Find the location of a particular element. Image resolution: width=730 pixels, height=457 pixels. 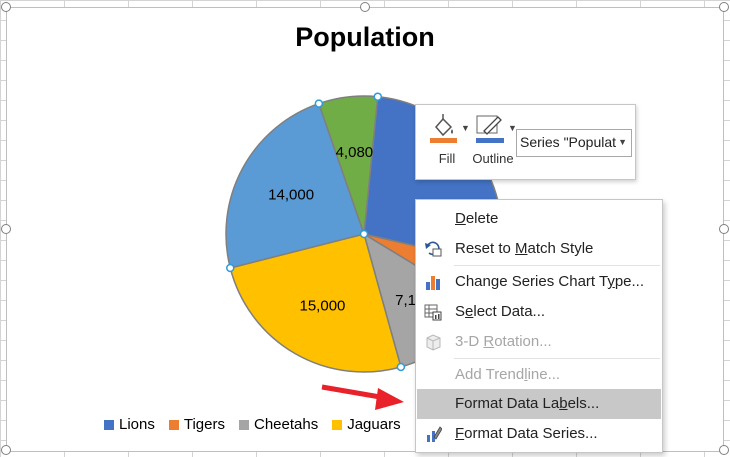

reset-style-icon is located at coordinates (433, 249).